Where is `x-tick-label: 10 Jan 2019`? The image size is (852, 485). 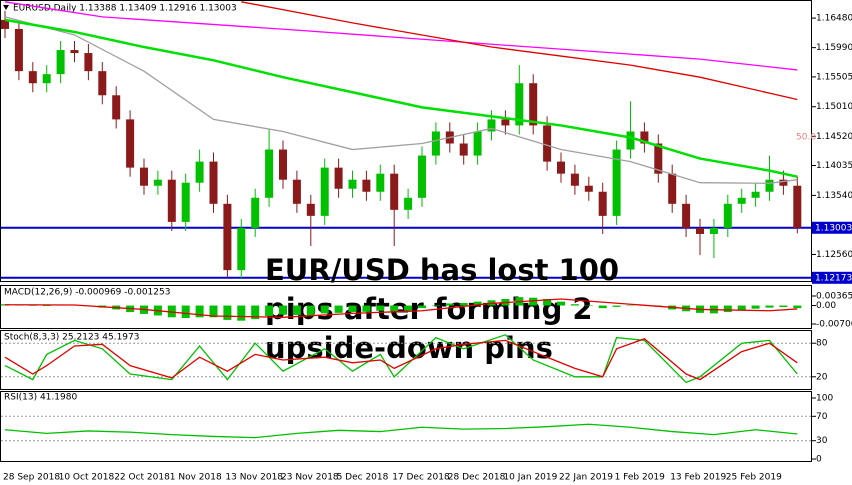
x-tick-label: 10 Jan 2019 is located at coordinates (530, 478).